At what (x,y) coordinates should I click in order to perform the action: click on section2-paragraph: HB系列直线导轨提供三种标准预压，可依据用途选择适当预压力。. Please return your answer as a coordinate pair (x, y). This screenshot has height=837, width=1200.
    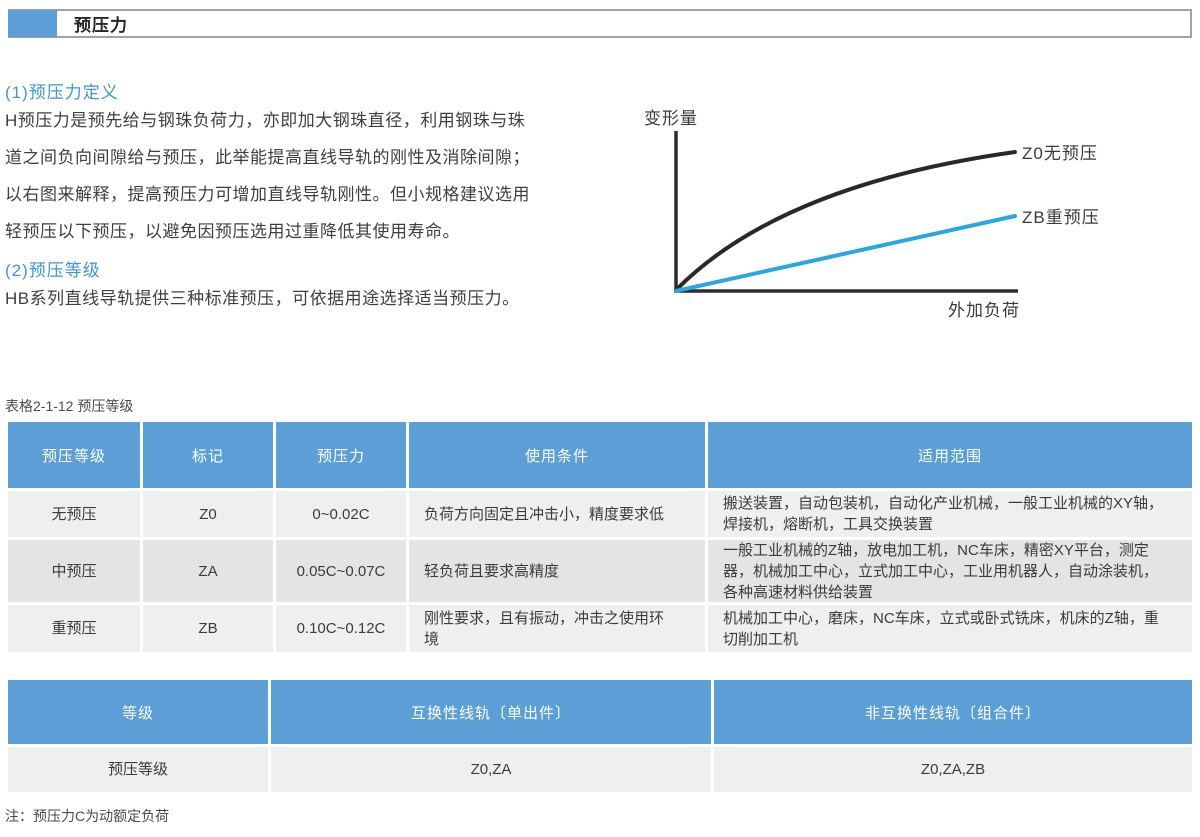
    Looking at the image, I should click on (262, 298).